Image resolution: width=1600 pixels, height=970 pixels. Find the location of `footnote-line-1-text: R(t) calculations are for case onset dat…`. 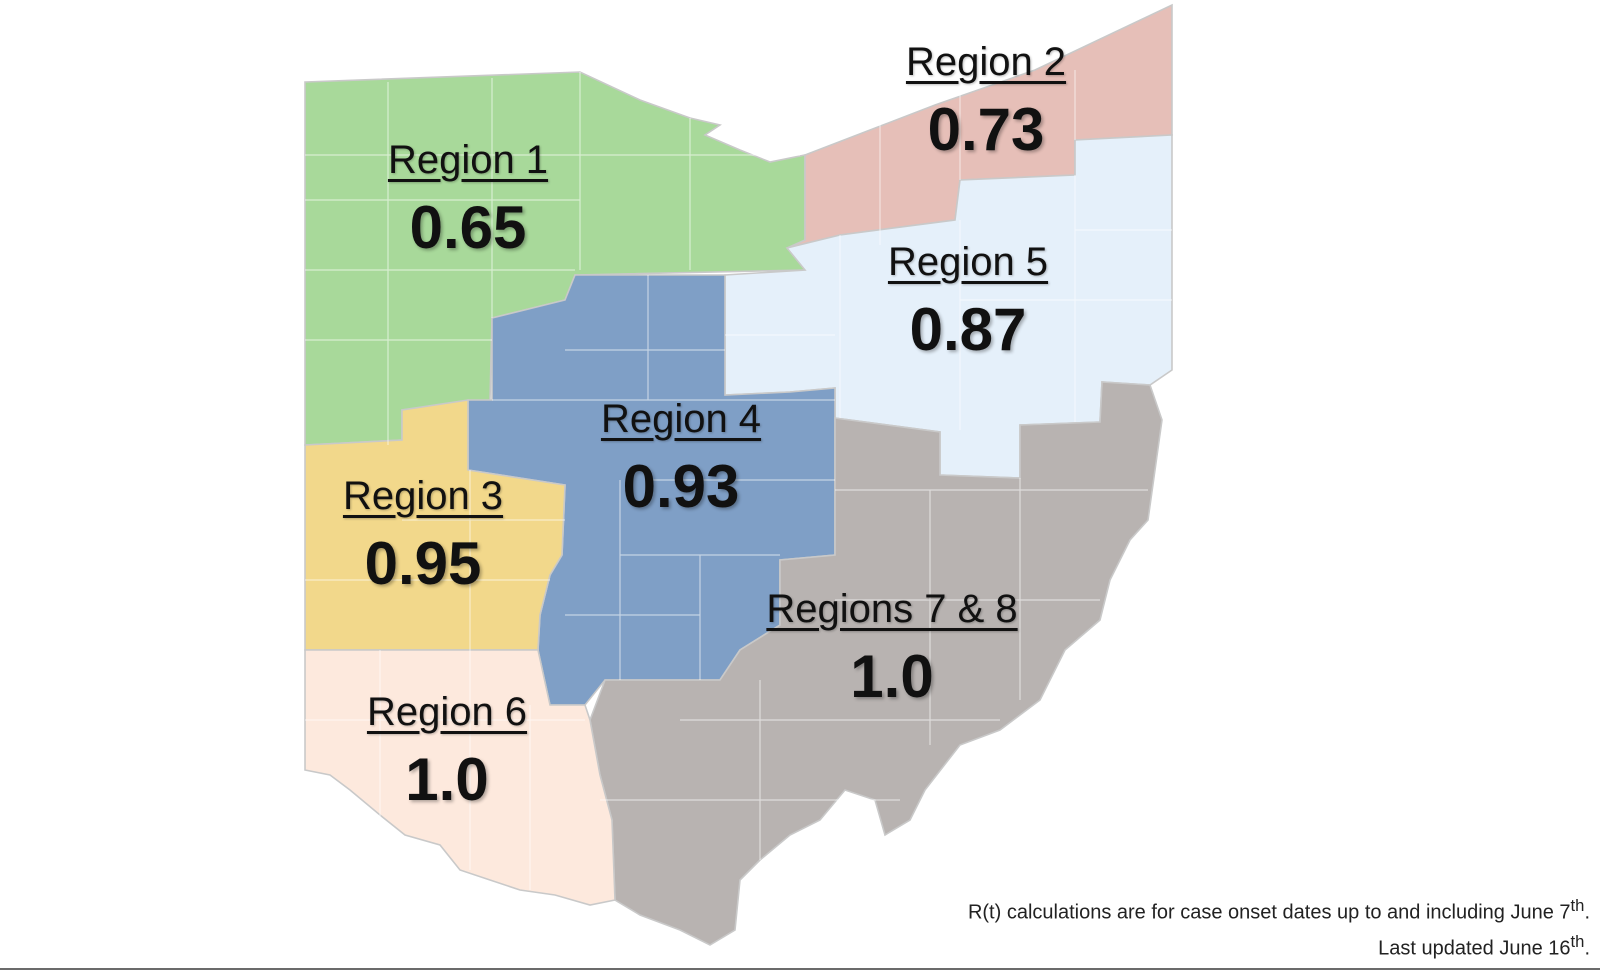

footnote-line-1-text: R(t) calculations are for case onset dat… is located at coordinates (1269, 912).